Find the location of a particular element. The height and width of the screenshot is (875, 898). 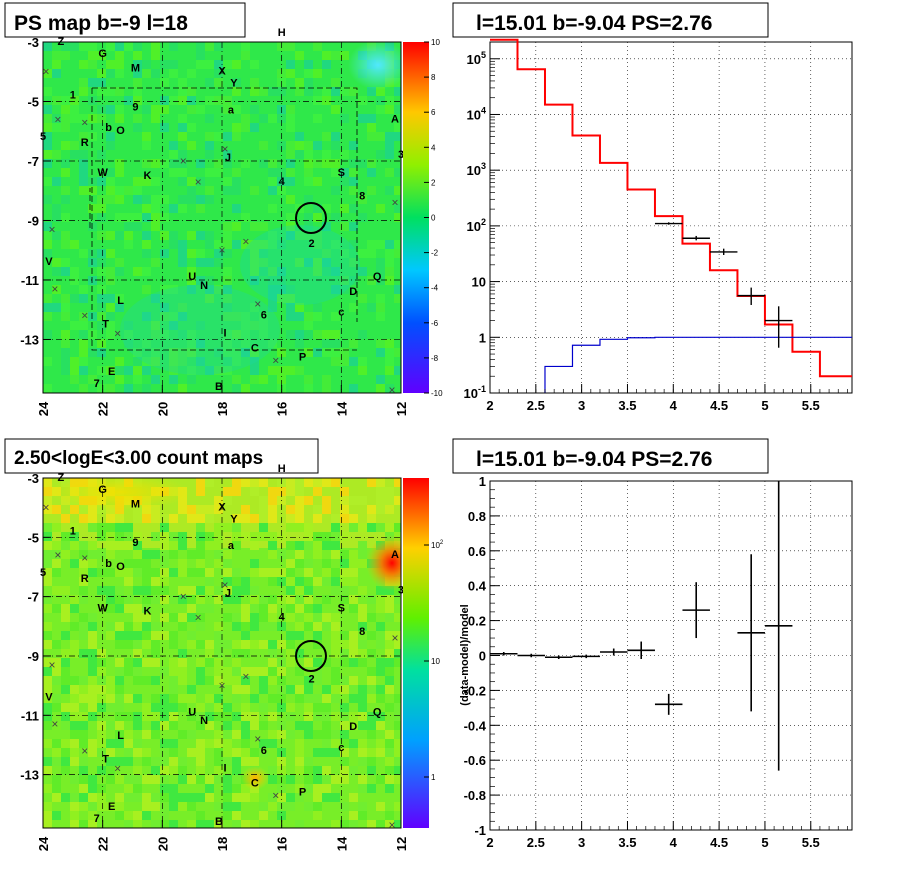

count-map-source-label: W is located at coordinates (102, 608).